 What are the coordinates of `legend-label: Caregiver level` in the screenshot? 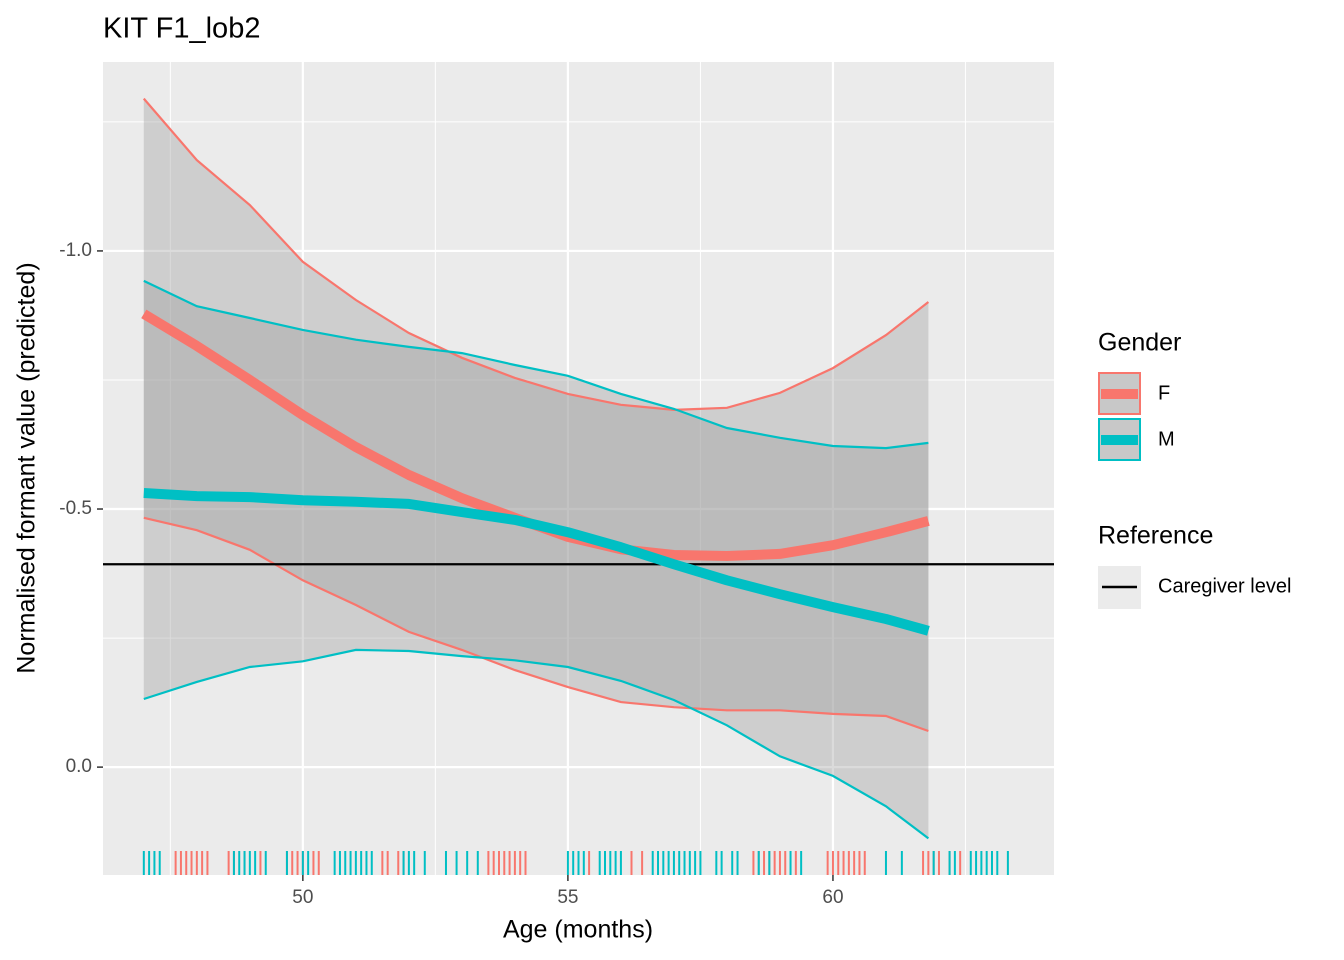 It's located at (1224, 586).